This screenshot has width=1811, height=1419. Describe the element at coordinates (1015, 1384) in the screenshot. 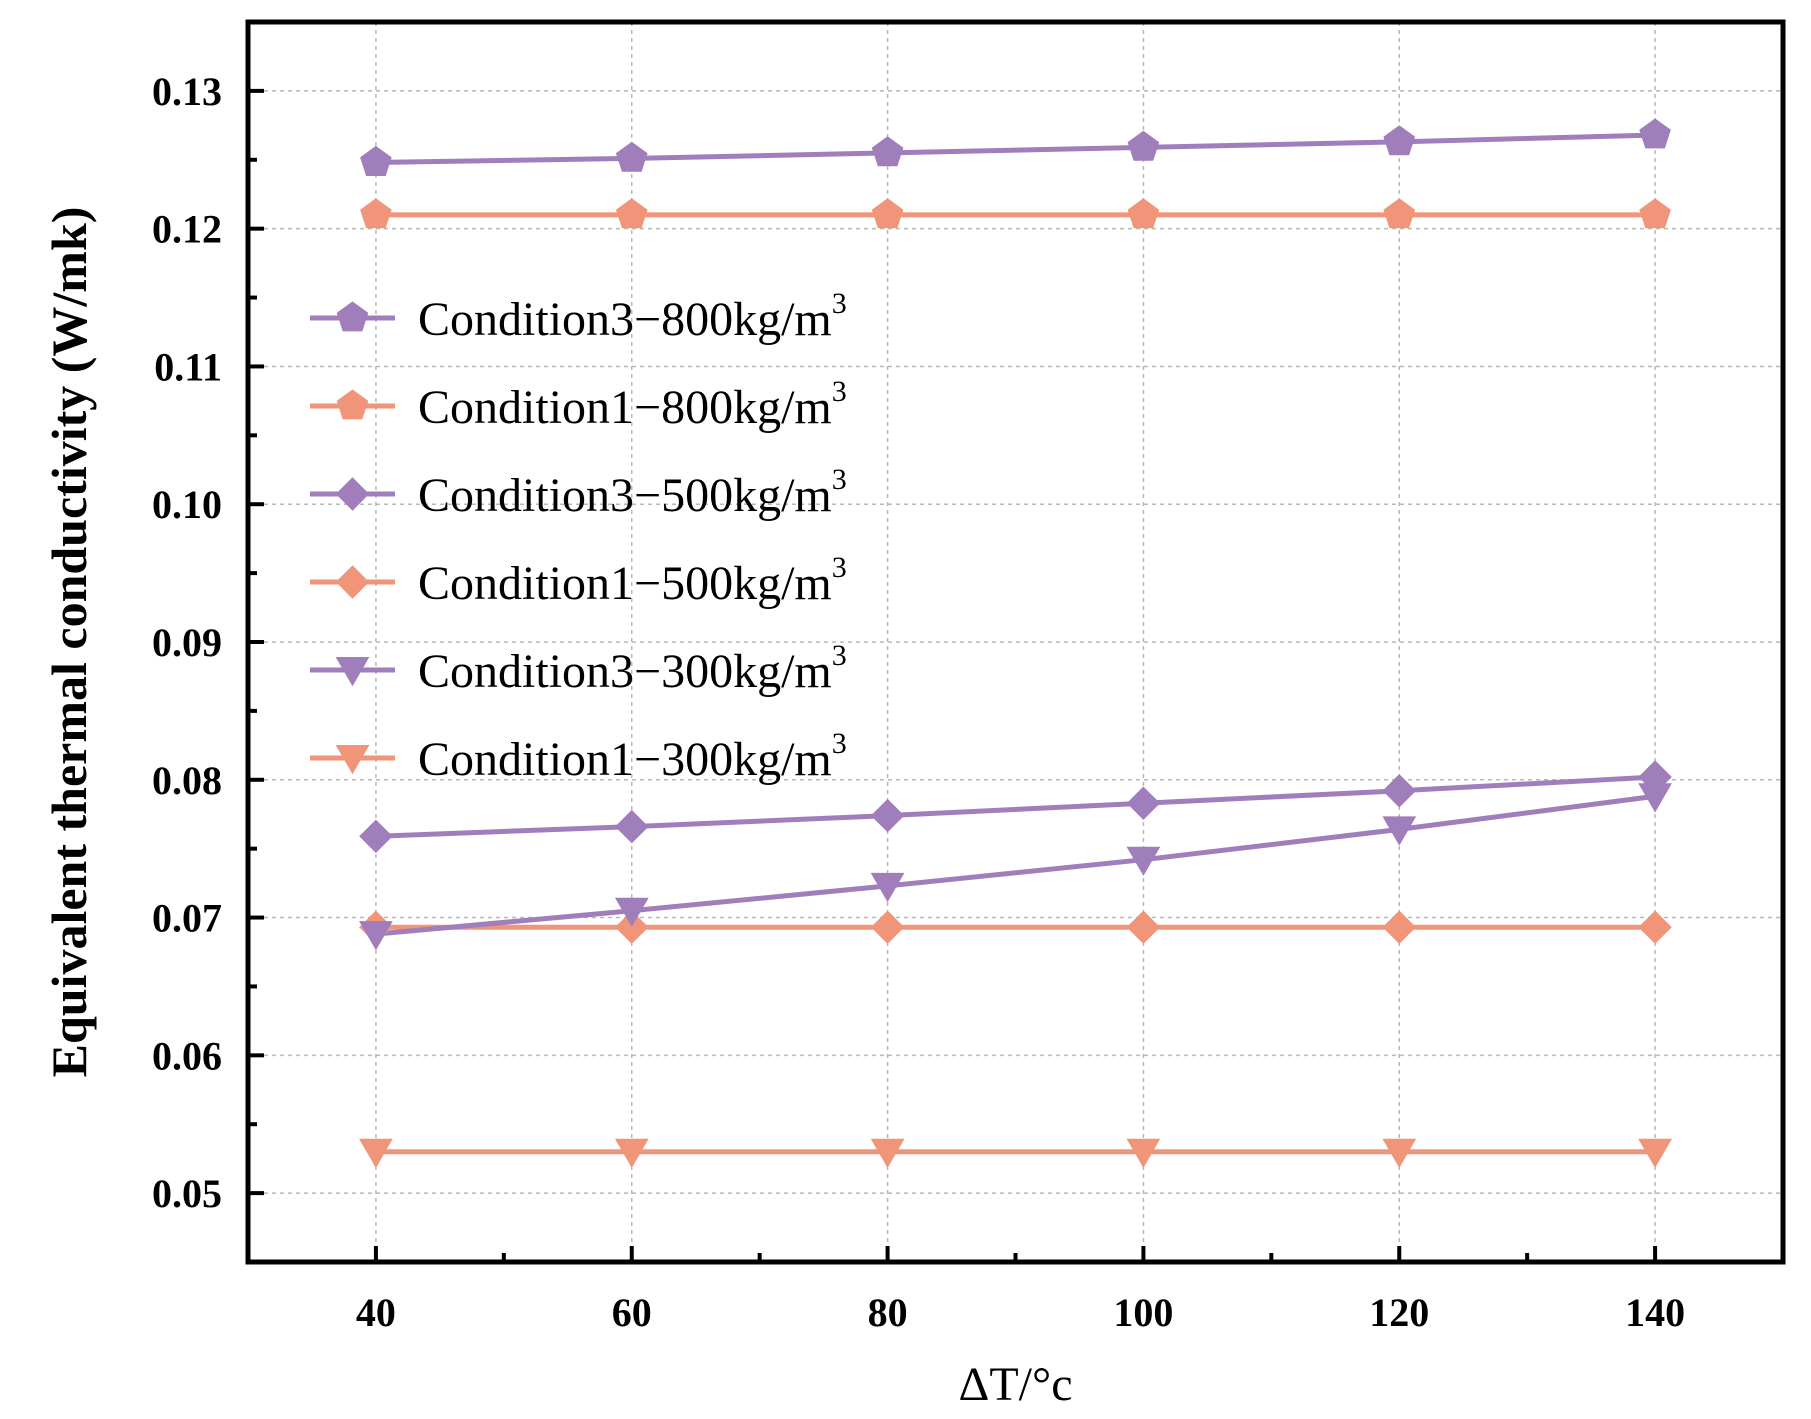

I see `x-axis-title: ΔT/°c` at that location.